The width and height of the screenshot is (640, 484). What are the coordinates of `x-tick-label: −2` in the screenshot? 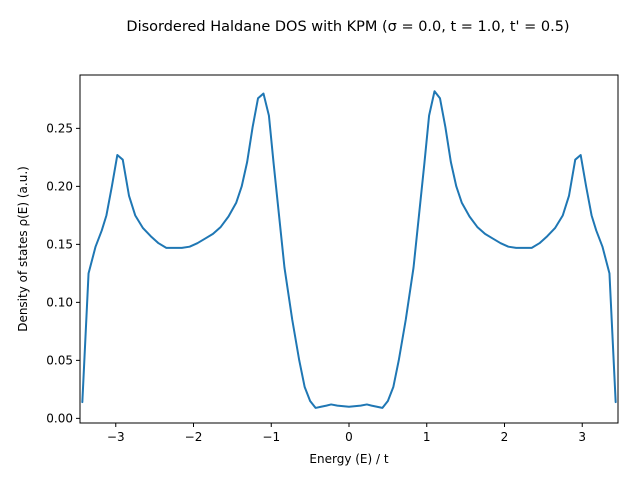 It's located at (194, 437).